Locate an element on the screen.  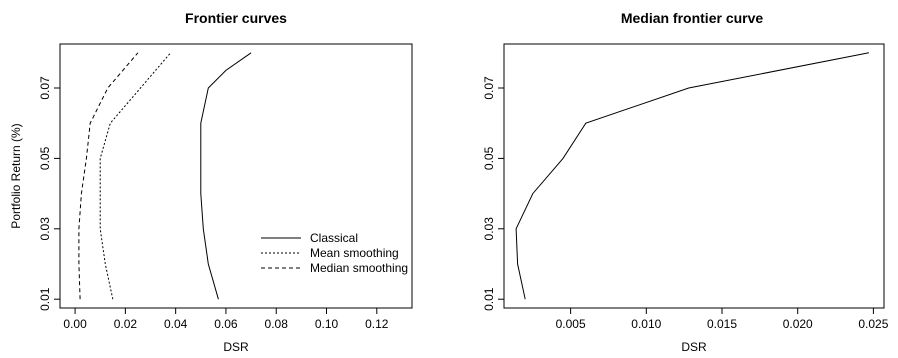
series-line-classical is located at coordinates (226, 176).